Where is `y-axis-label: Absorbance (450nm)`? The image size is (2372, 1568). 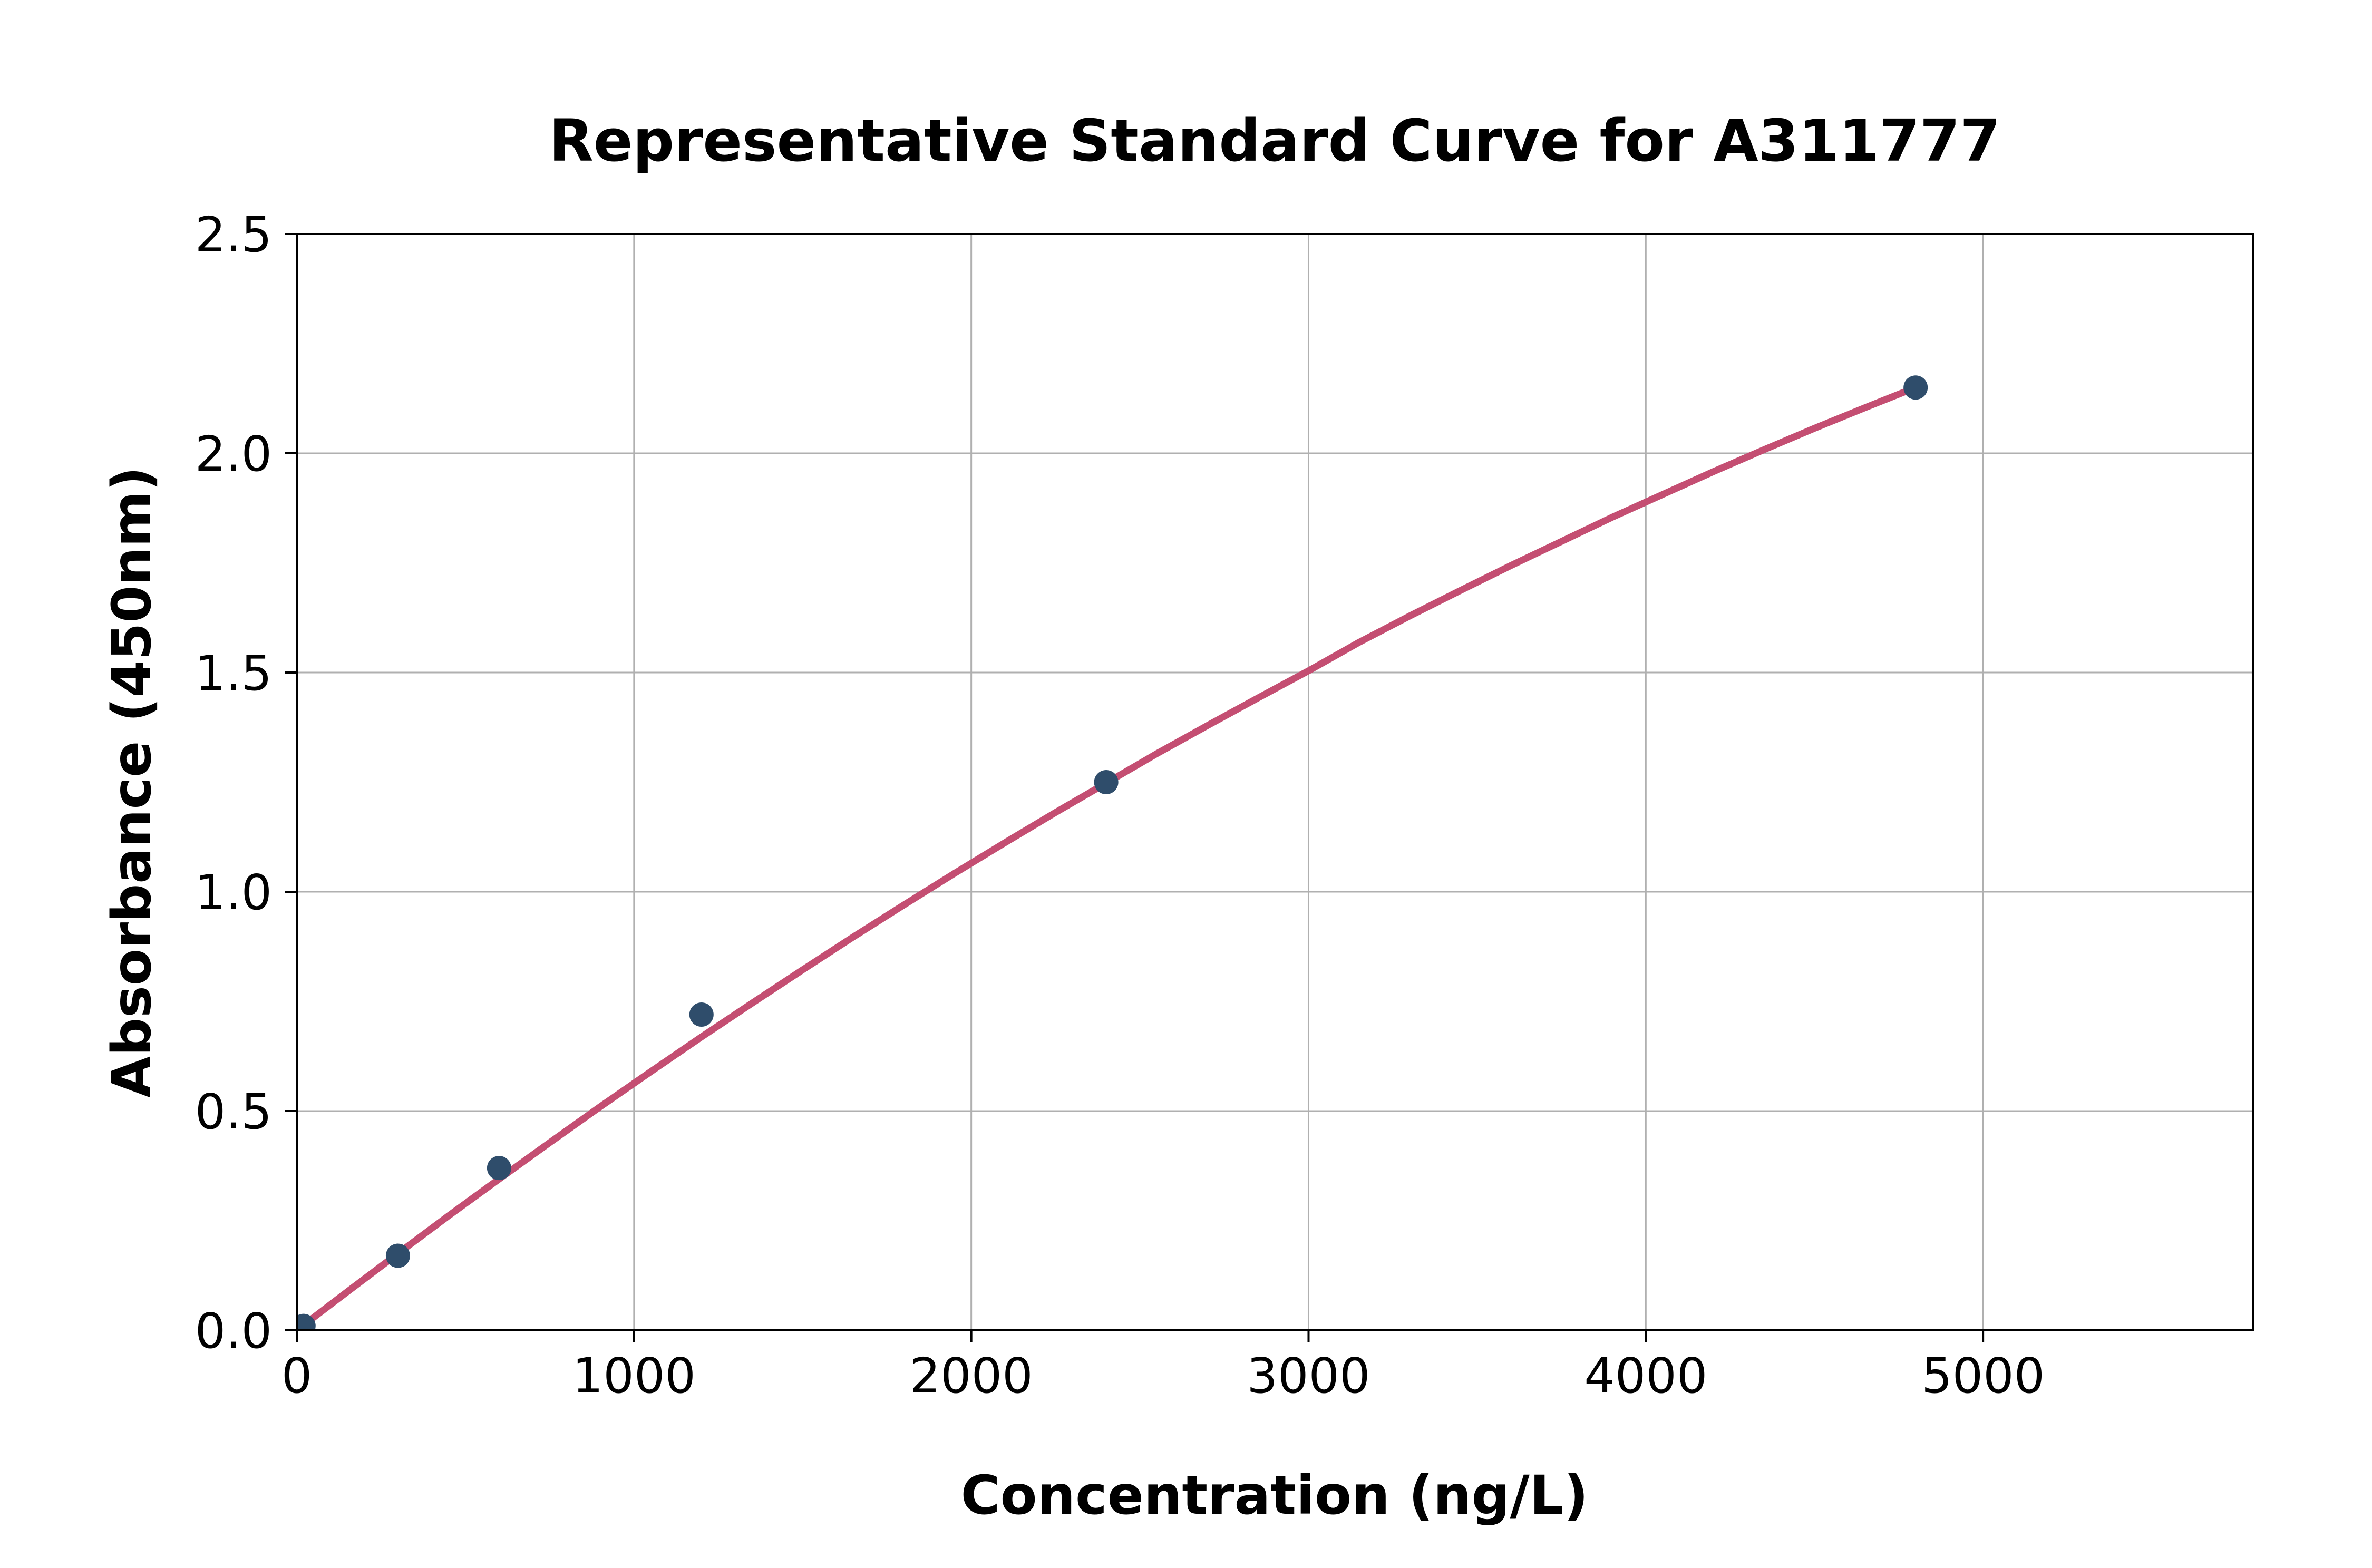
y-axis-label: Absorbance (450nm) is located at coordinates (132, 782).